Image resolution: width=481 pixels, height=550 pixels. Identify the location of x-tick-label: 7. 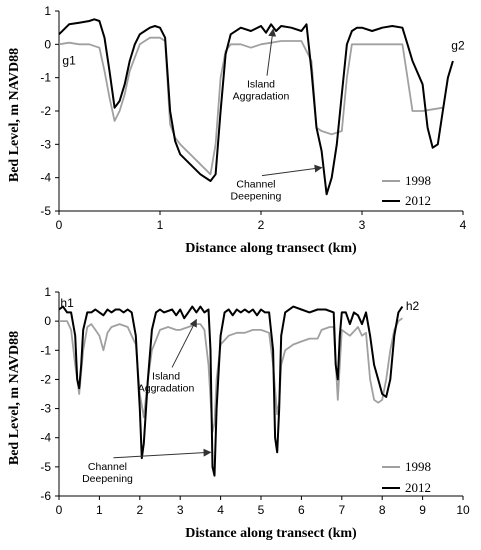
(341, 510).